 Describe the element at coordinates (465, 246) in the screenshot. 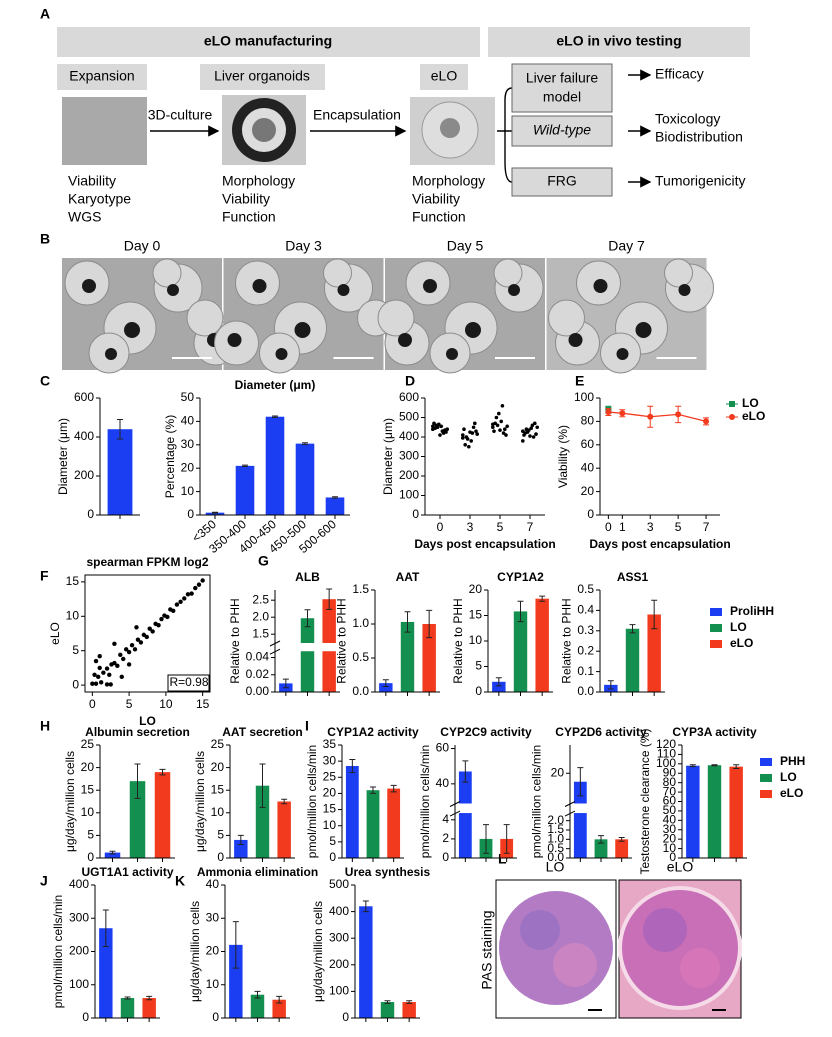

I see `day-label: Day 5` at that location.